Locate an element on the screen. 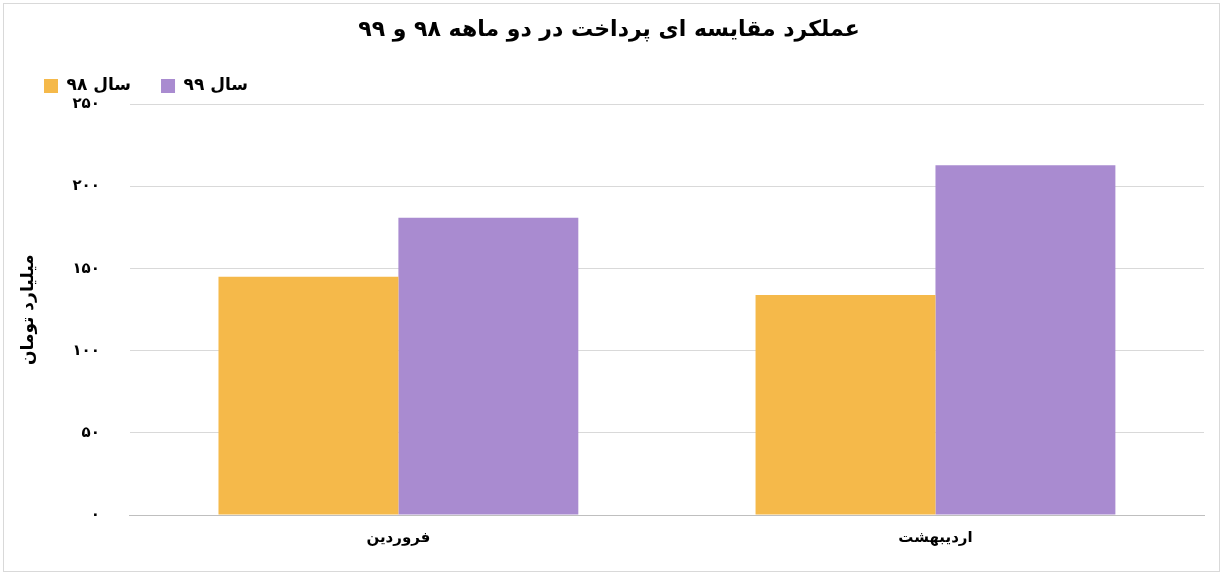 Image resolution: width=1223 pixels, height=575 pixels. legend-label: سال ۹۸ is located at coordinates (99, 84).